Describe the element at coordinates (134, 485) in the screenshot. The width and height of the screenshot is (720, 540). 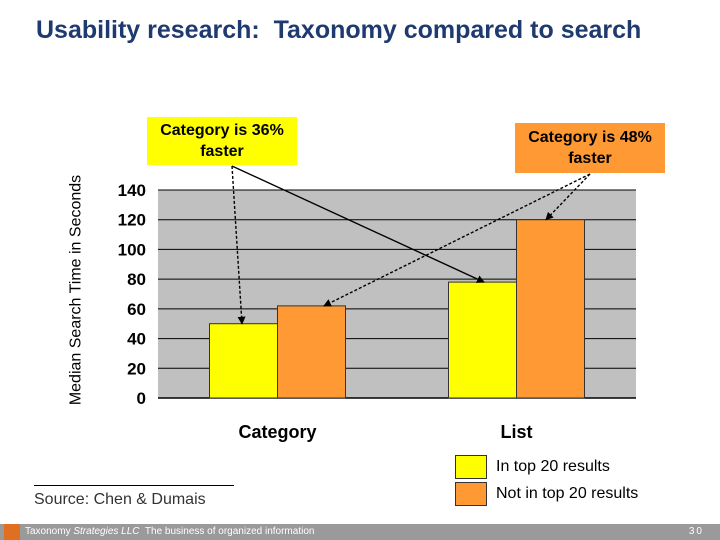
I see `source-divider` at that location.